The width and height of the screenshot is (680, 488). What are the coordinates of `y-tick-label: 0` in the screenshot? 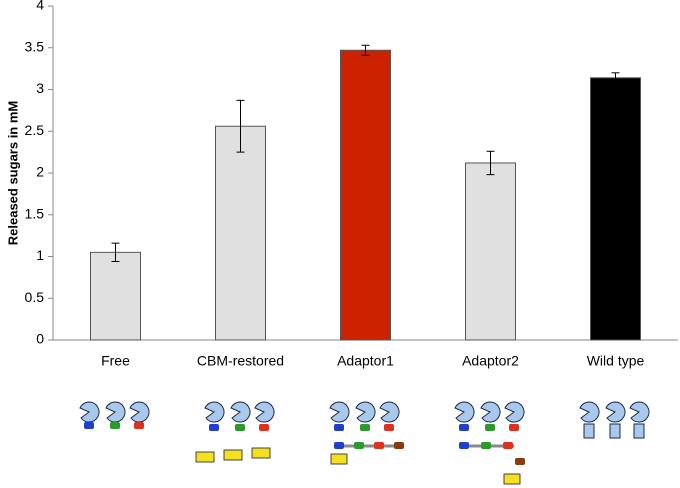 It's located at (40, 339).